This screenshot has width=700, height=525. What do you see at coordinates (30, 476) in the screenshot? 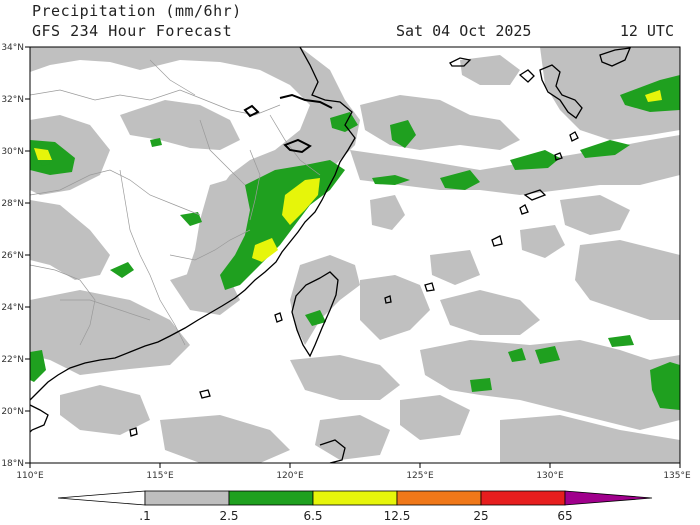
I see `lon-label-110: 110°E` at bounding box center [30, 476].